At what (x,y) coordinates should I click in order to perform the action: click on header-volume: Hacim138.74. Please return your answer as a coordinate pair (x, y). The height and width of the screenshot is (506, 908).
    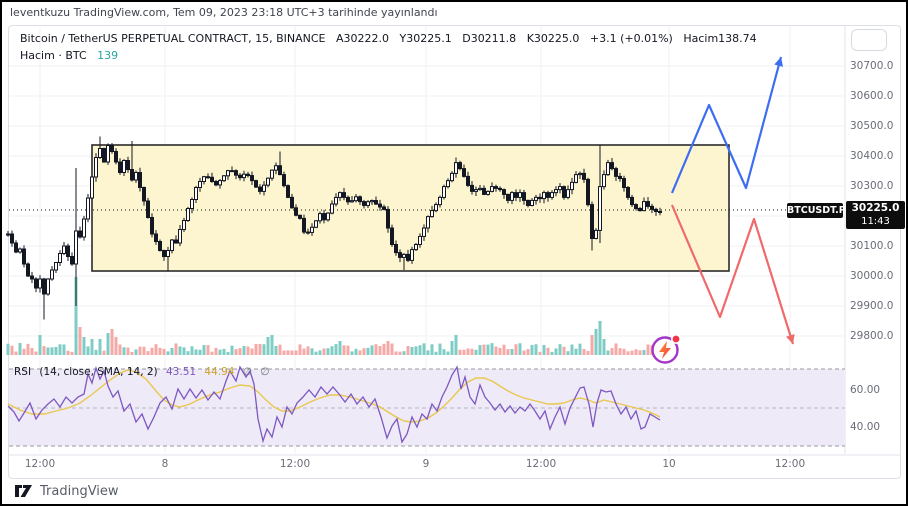
    Looking at the image, I should click on (720, 38).